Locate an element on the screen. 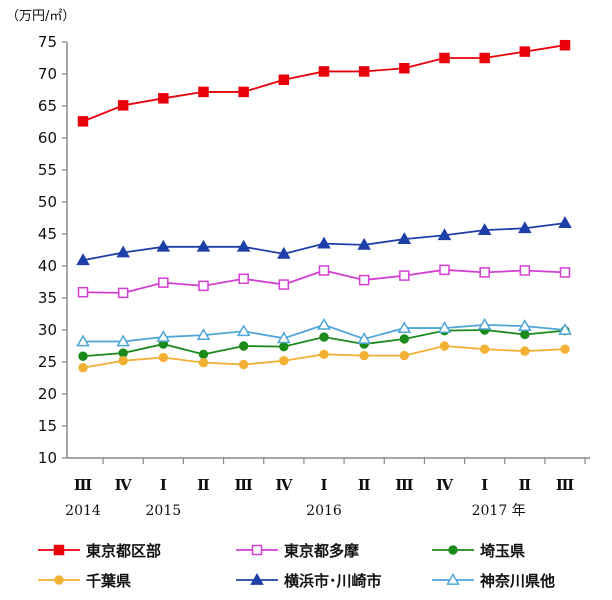 Image resolution: width=612 pixels, height=600 pixels. legend-item: 神奈川県他 is located at coordinates (493, 581).